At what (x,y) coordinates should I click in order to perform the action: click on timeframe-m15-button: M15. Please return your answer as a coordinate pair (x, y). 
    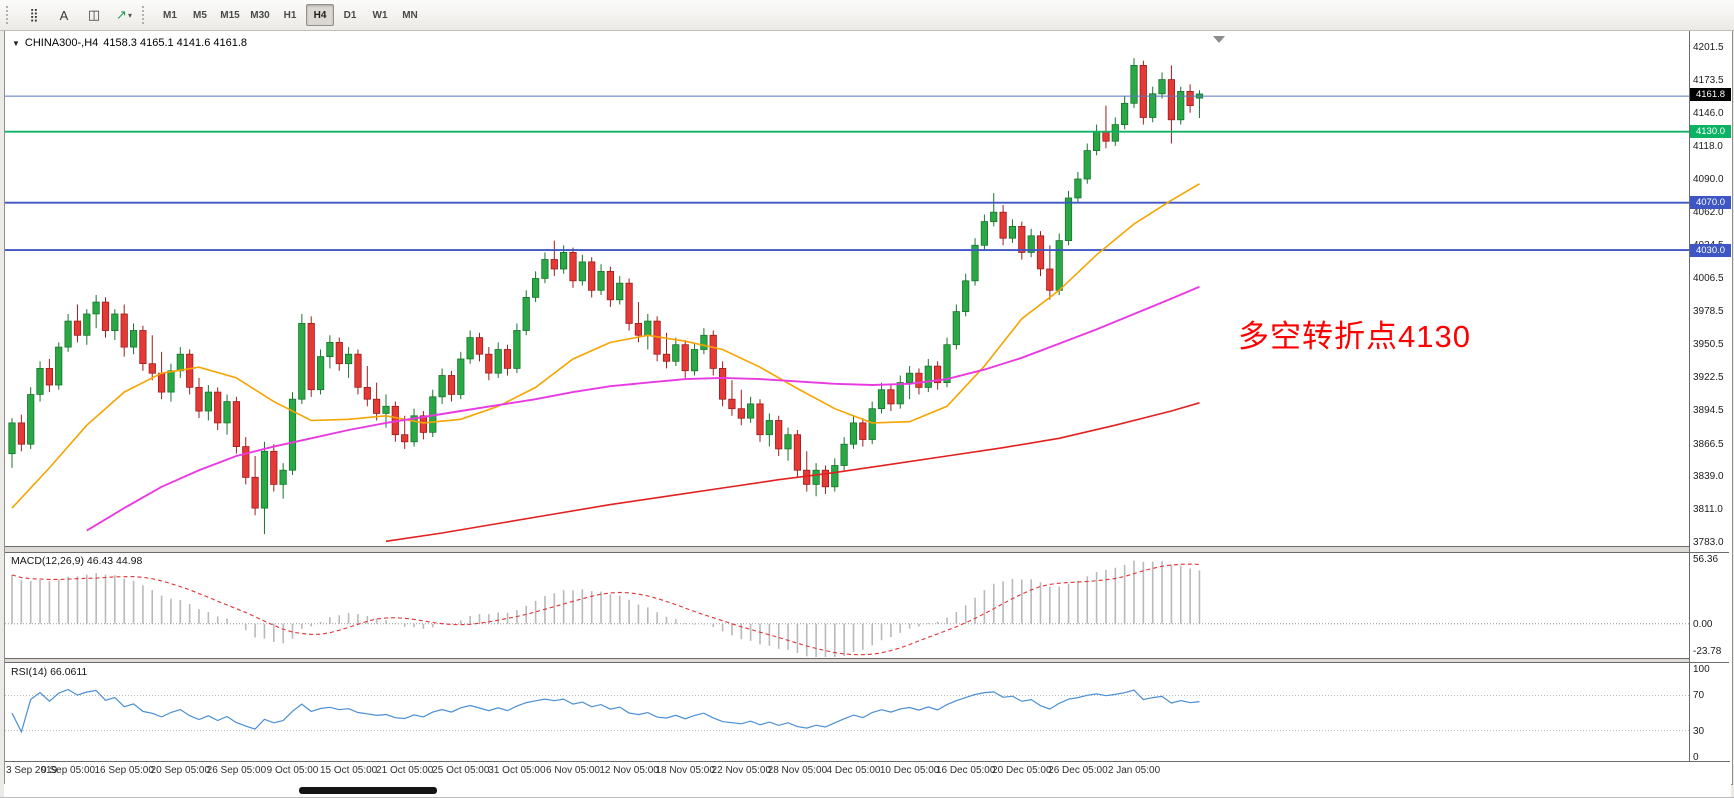
    Looking at the image, I should click on (230, 15).